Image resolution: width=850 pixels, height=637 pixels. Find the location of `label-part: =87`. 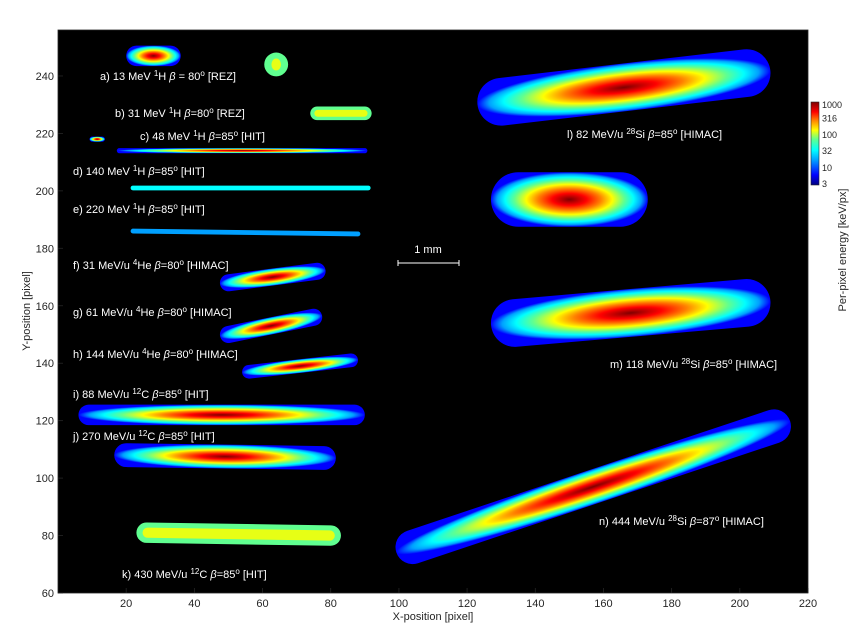

label-part: =87 is located at coordinates (705, 522).